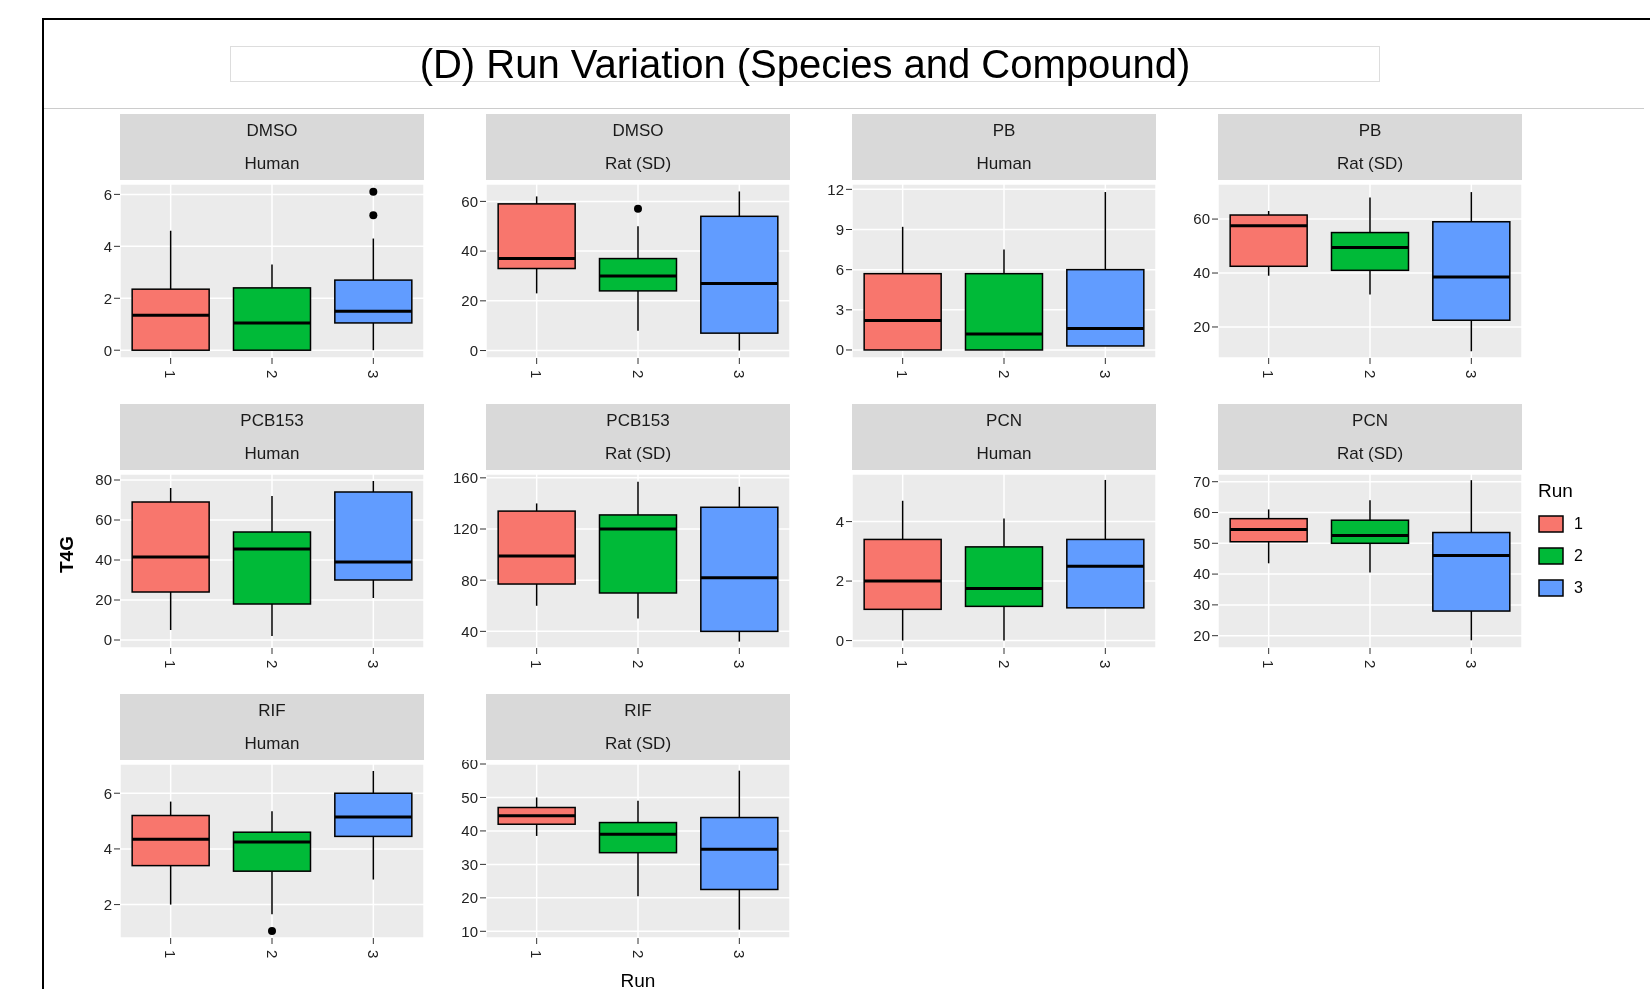  Describe the element at coordinates (1556, 491) in the screenshot. I see `legend-title: Run` at that location.